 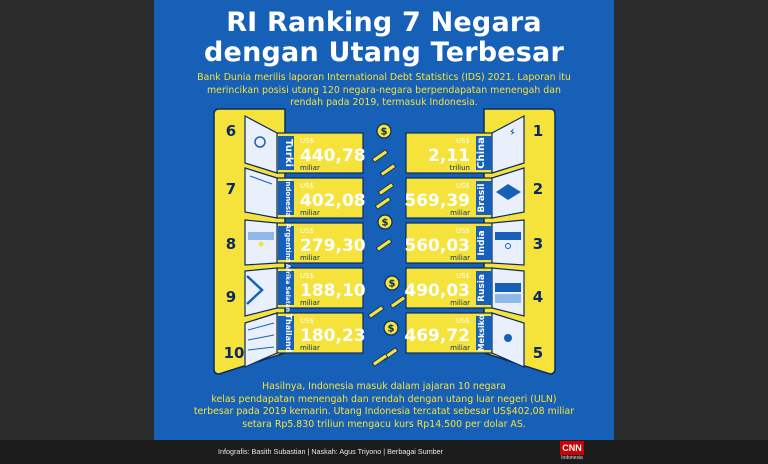 I want to click on emblem-icon, so click(x=508, y=338).